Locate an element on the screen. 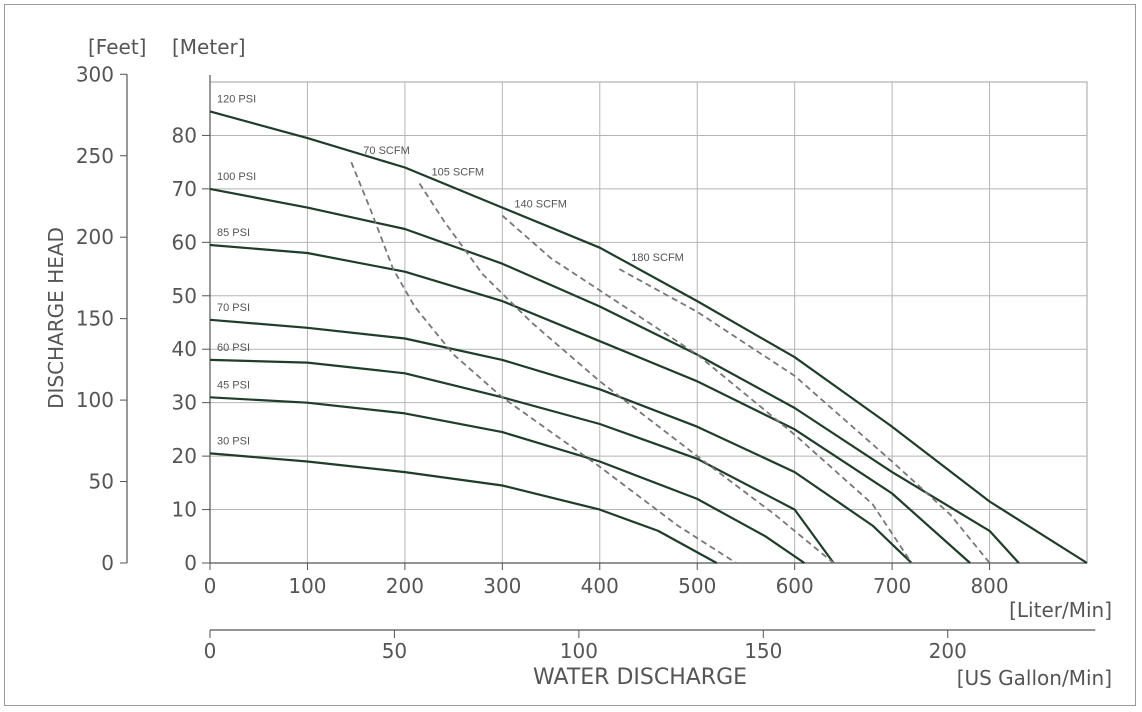 The height and width of the screenshot is (712, 1142). x-tick-label-gallon: 200 is located at coordinates (948, 651).